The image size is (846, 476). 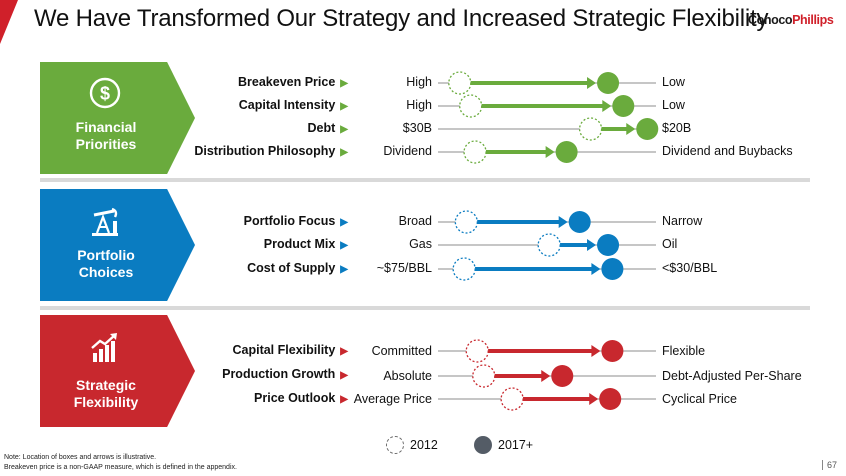 I want to click on row-label-debt: Debt ▶, so click(x=327, y=128).